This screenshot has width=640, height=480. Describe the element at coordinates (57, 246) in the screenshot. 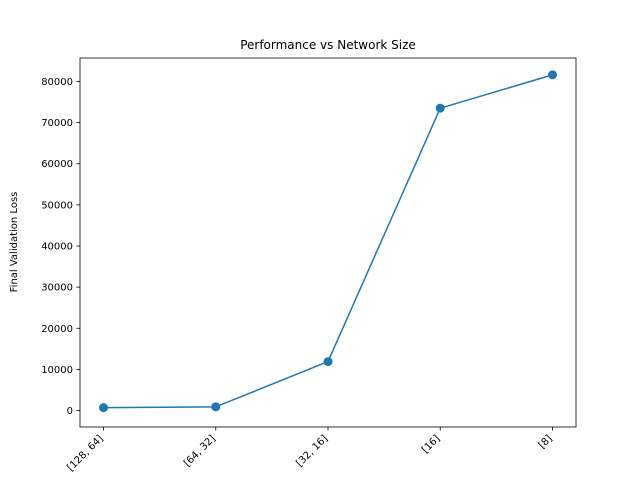

I see `y-tick-label: 40000` at that location.